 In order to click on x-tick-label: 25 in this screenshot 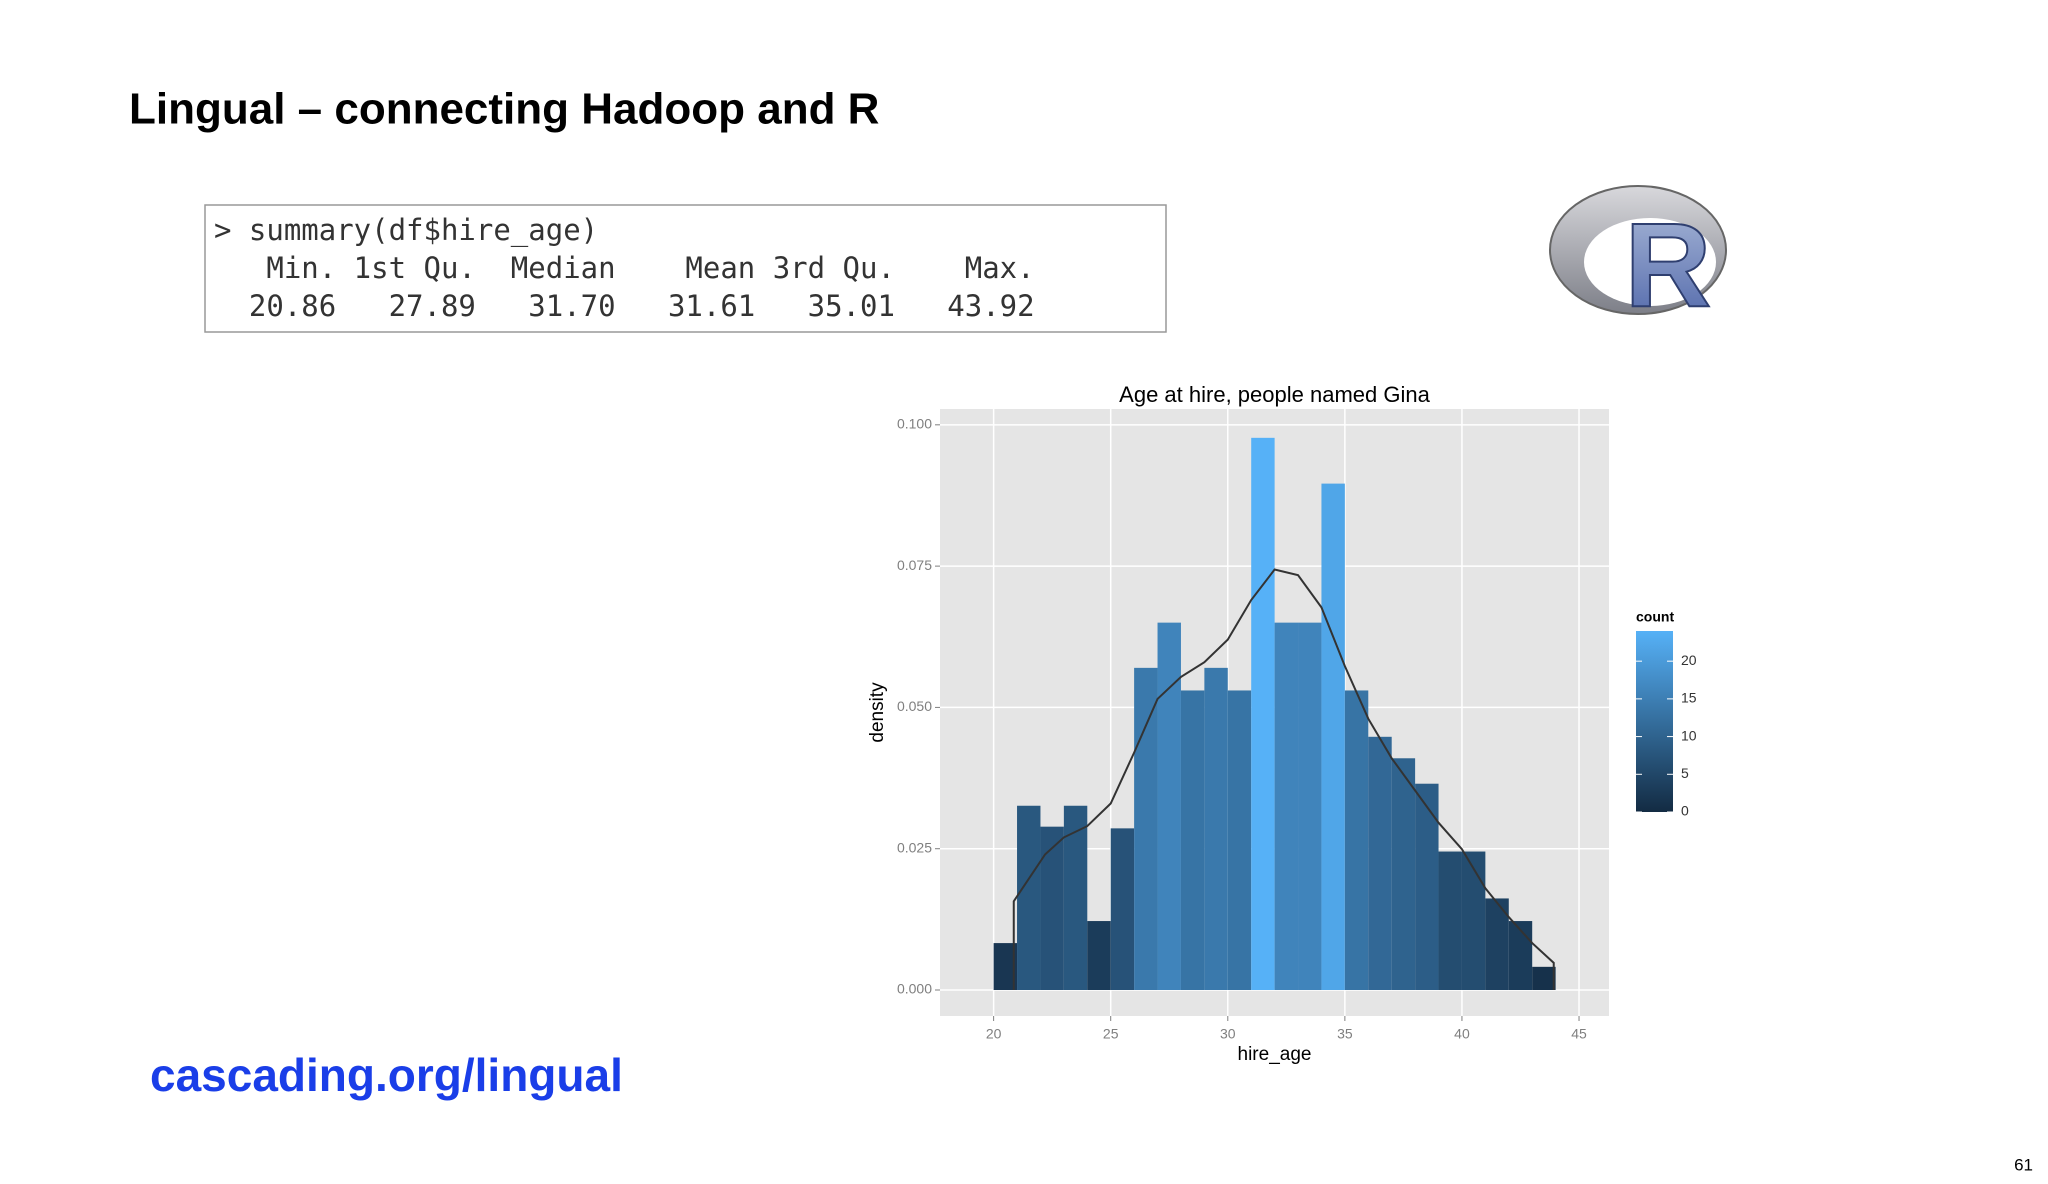, I will do `click(1111, 1034)`.